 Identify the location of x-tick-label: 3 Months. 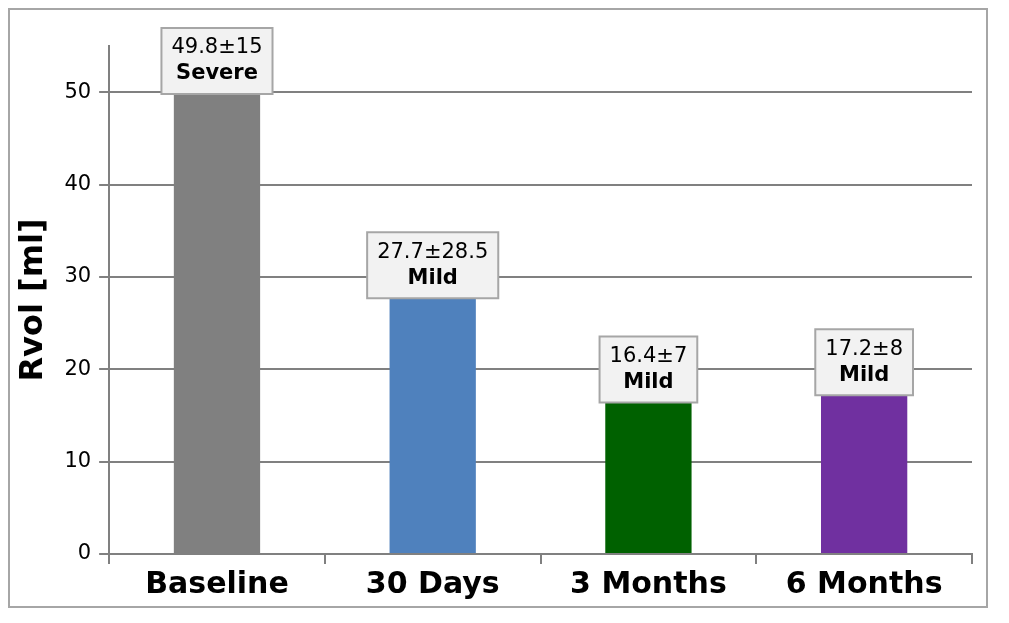
(648, 582).